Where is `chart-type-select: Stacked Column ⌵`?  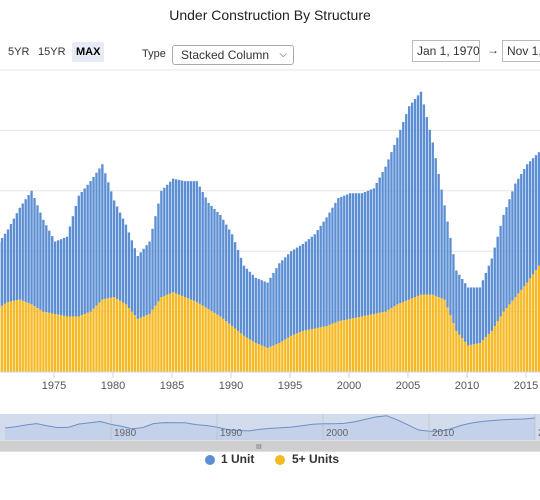 chart-type-select: Stacked Column ⌵ is located at coordinates (233, 55).